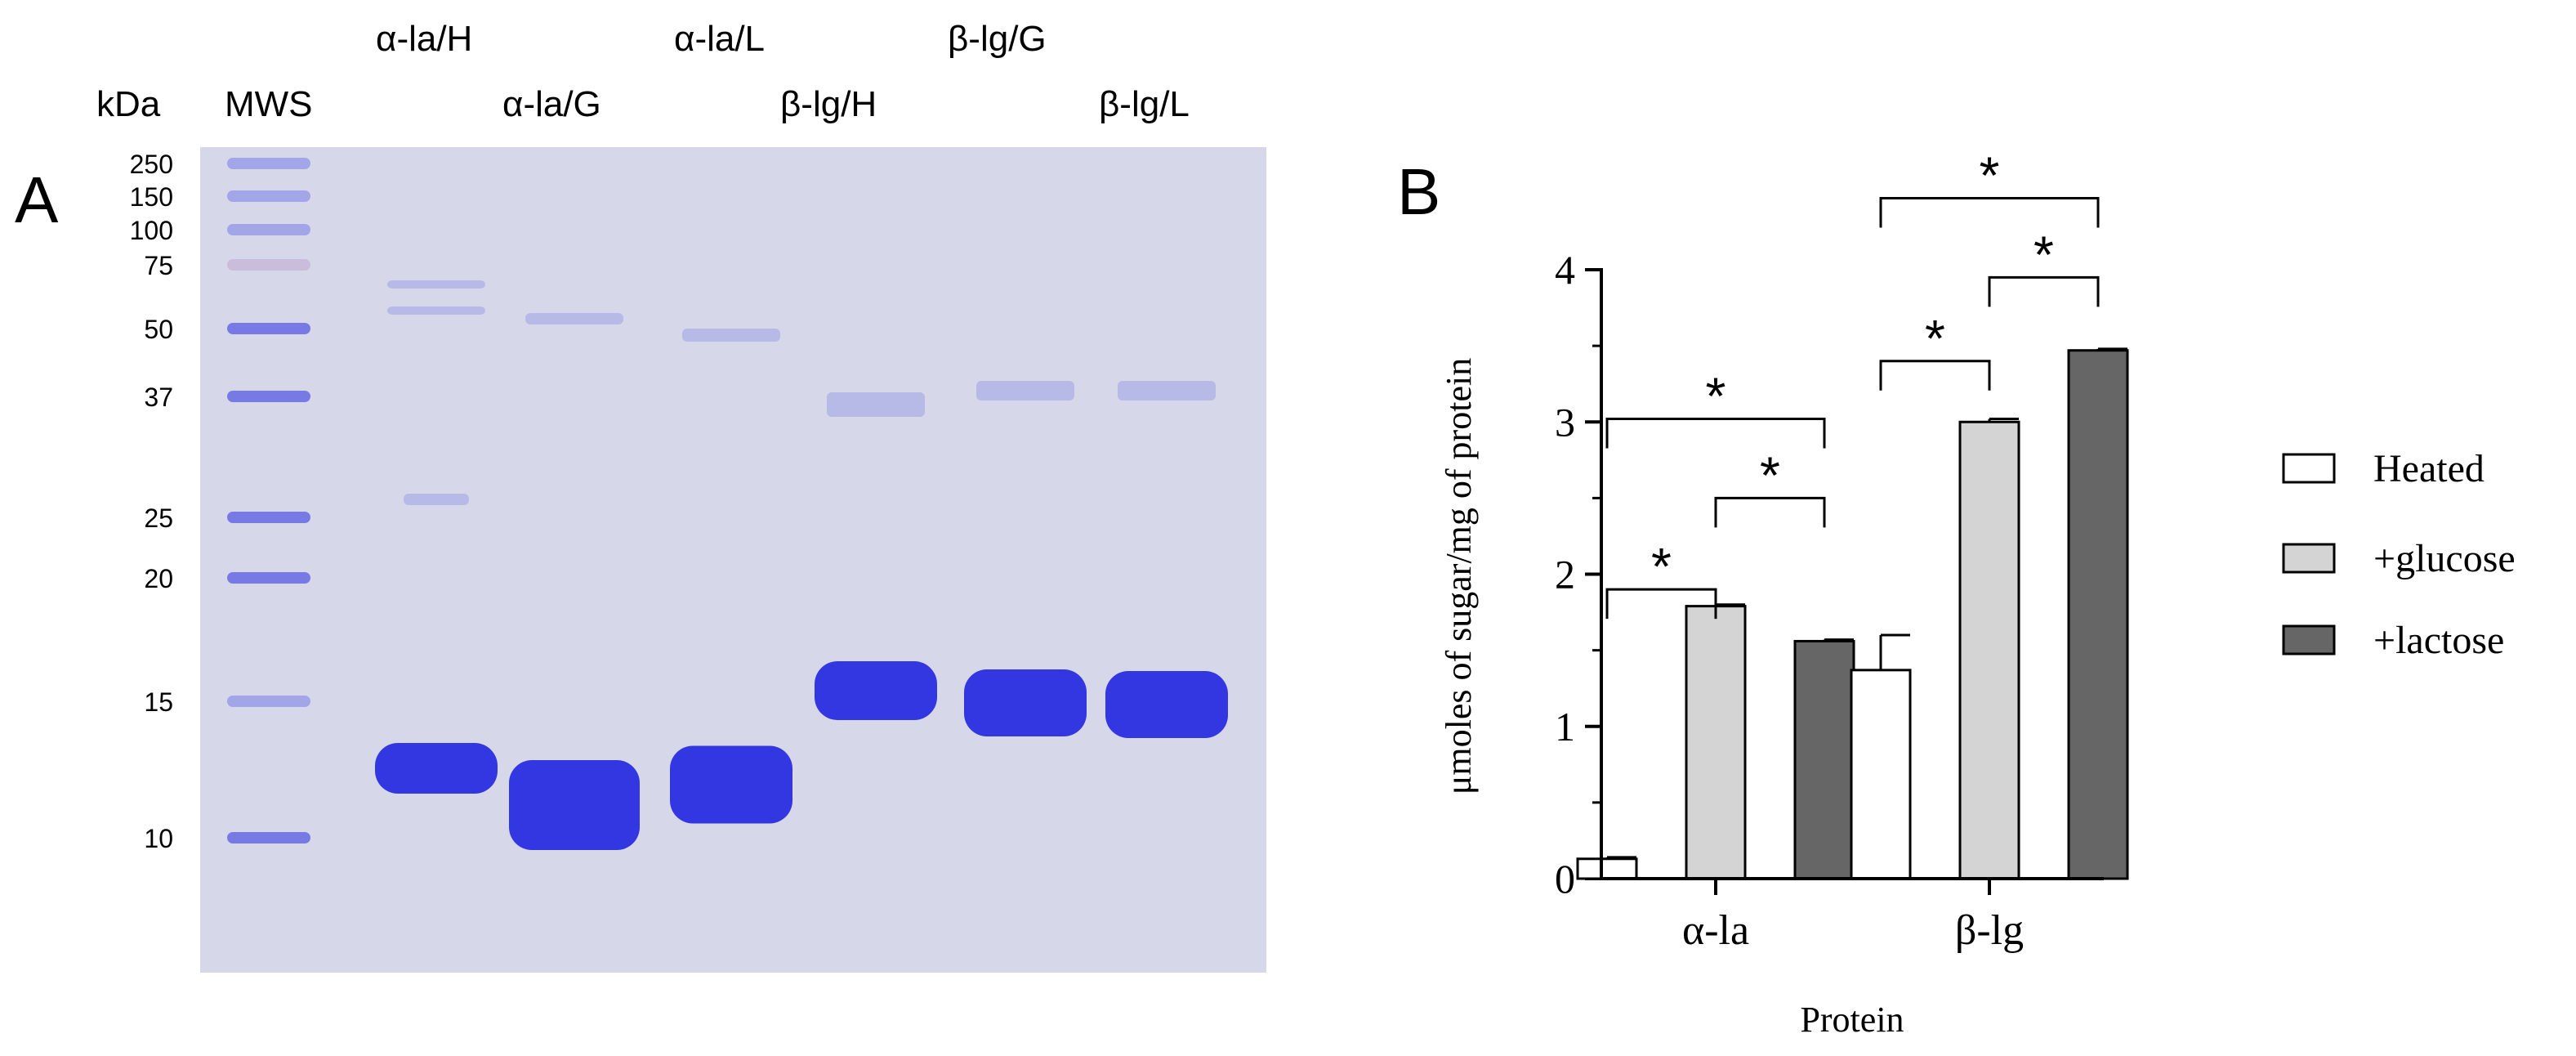  I want to click on x-tick-label: α-la, so click(1716, 930).